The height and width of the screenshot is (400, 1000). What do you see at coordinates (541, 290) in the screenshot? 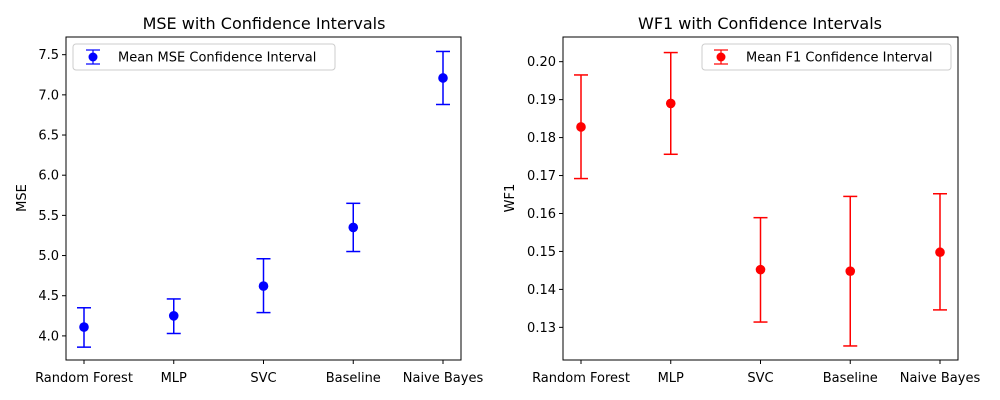
I see `y-tick-label: 0.14` at bounding box center [541, 290].